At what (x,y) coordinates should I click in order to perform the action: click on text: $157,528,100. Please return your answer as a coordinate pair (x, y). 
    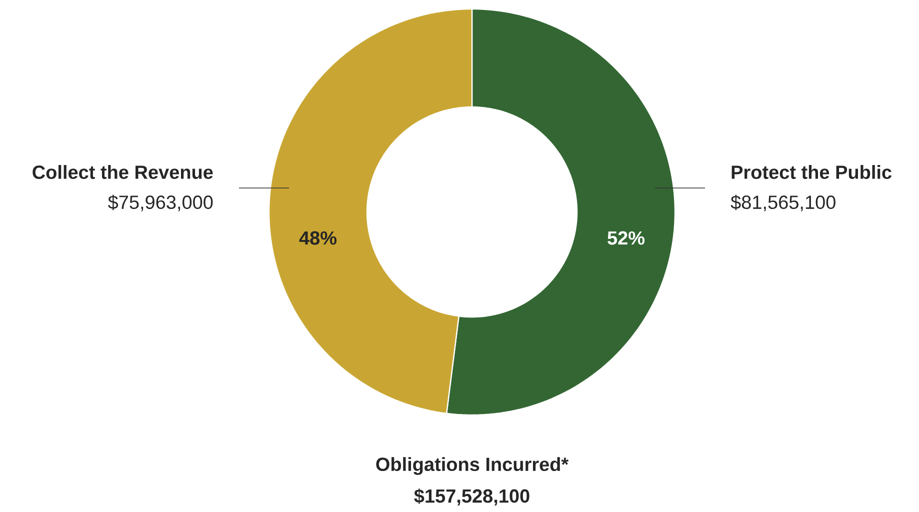
    Looking at the image, I should click on (472, 497).